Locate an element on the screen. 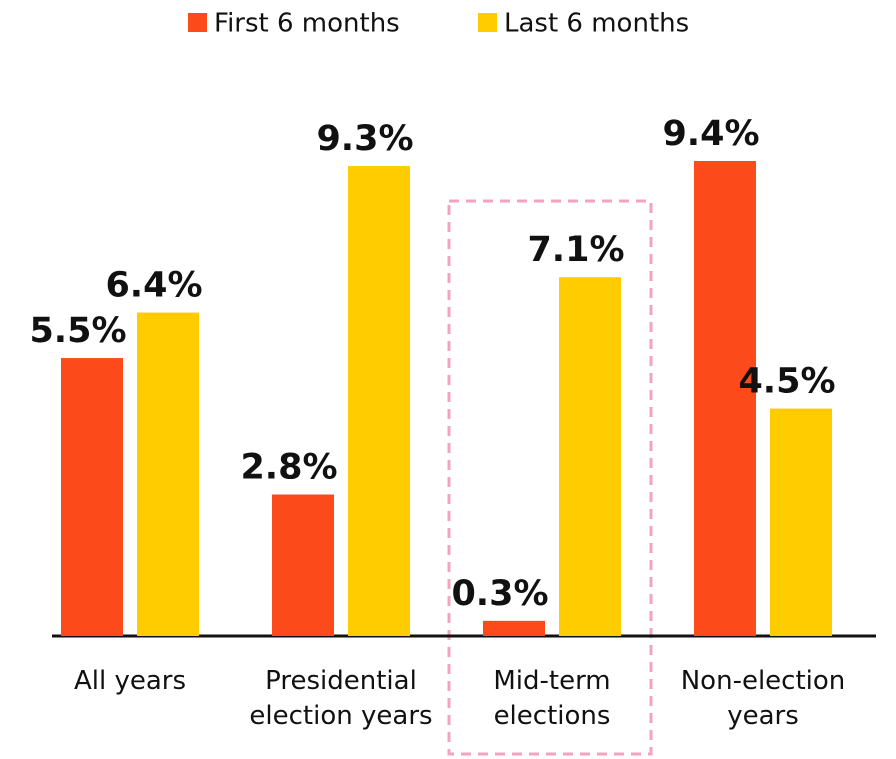 The height and width of the screenshot is (759, 896). value-label: 5.5% is located at coordinates (77, 331).